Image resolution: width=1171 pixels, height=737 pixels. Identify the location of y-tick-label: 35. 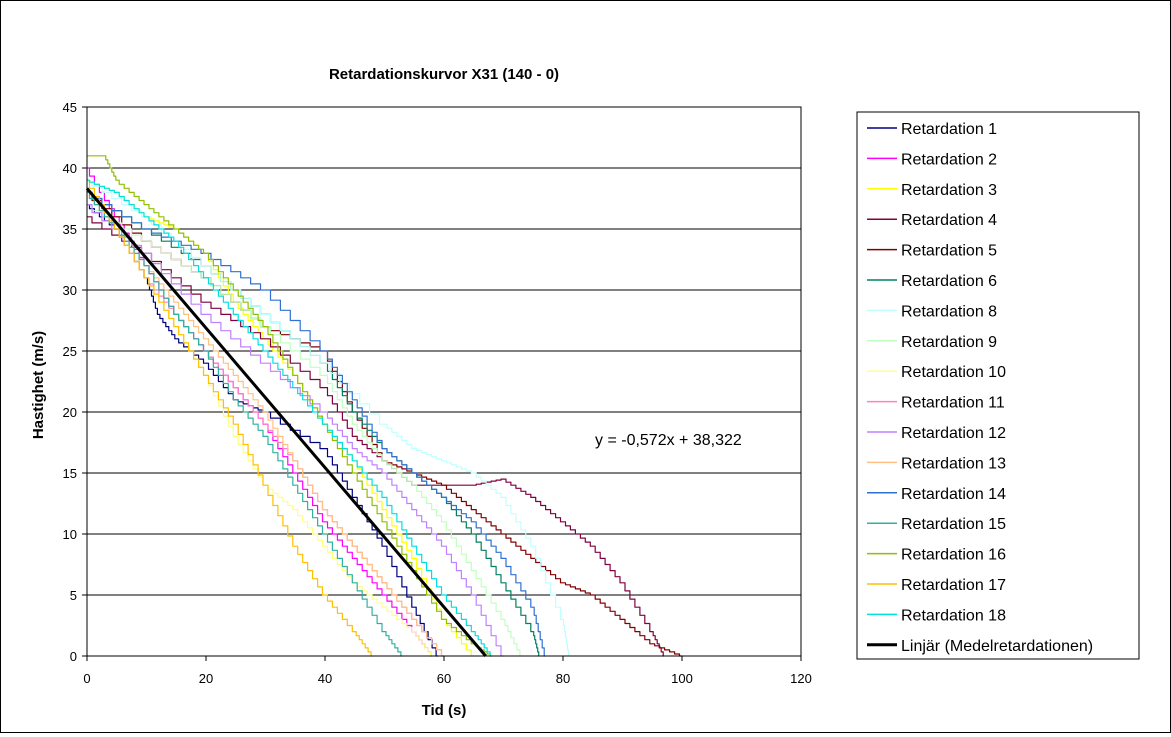
(70, 229).